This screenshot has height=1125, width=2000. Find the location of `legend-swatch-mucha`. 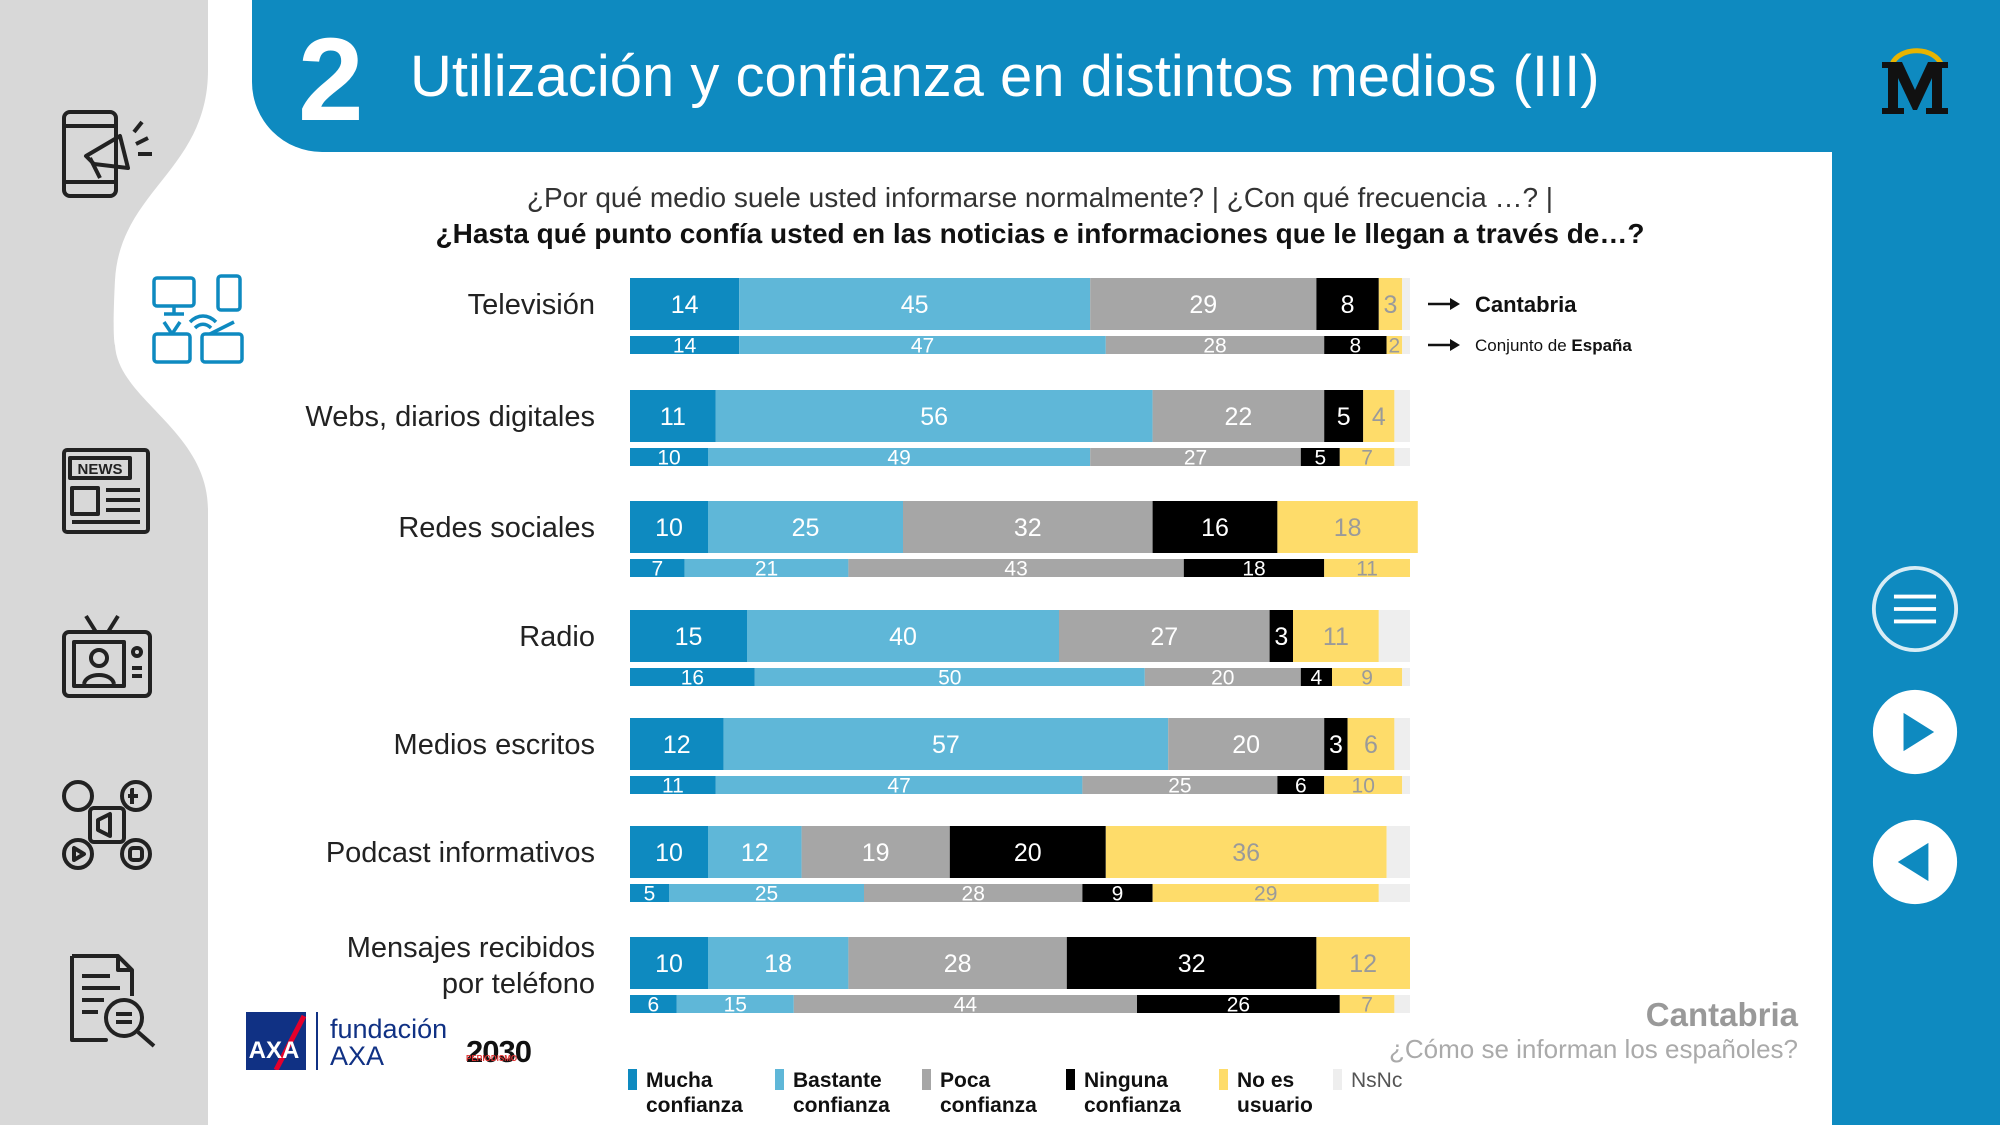

legend-swatch-mucha is located at coordinates (632, 1079).